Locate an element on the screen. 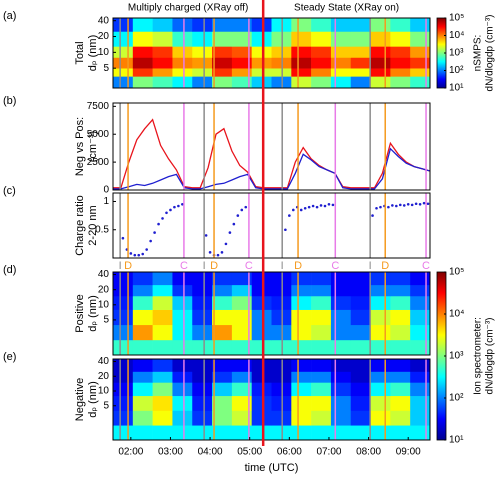 The width and height of the screenshot is (500, 477). panel-letter: (d) is located at coordinates (9, 270).